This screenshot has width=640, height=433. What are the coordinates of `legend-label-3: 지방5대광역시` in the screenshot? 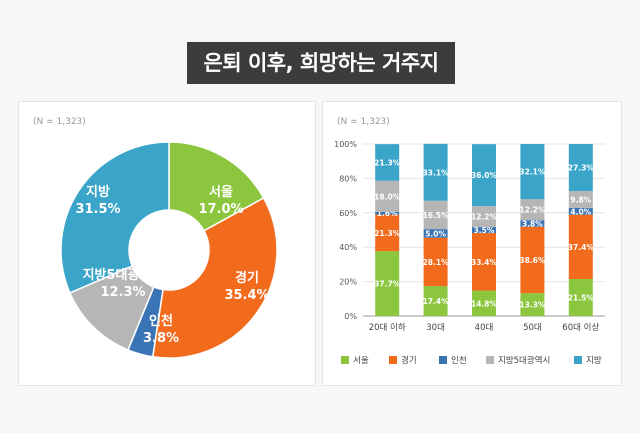 It's located at (524, 360).